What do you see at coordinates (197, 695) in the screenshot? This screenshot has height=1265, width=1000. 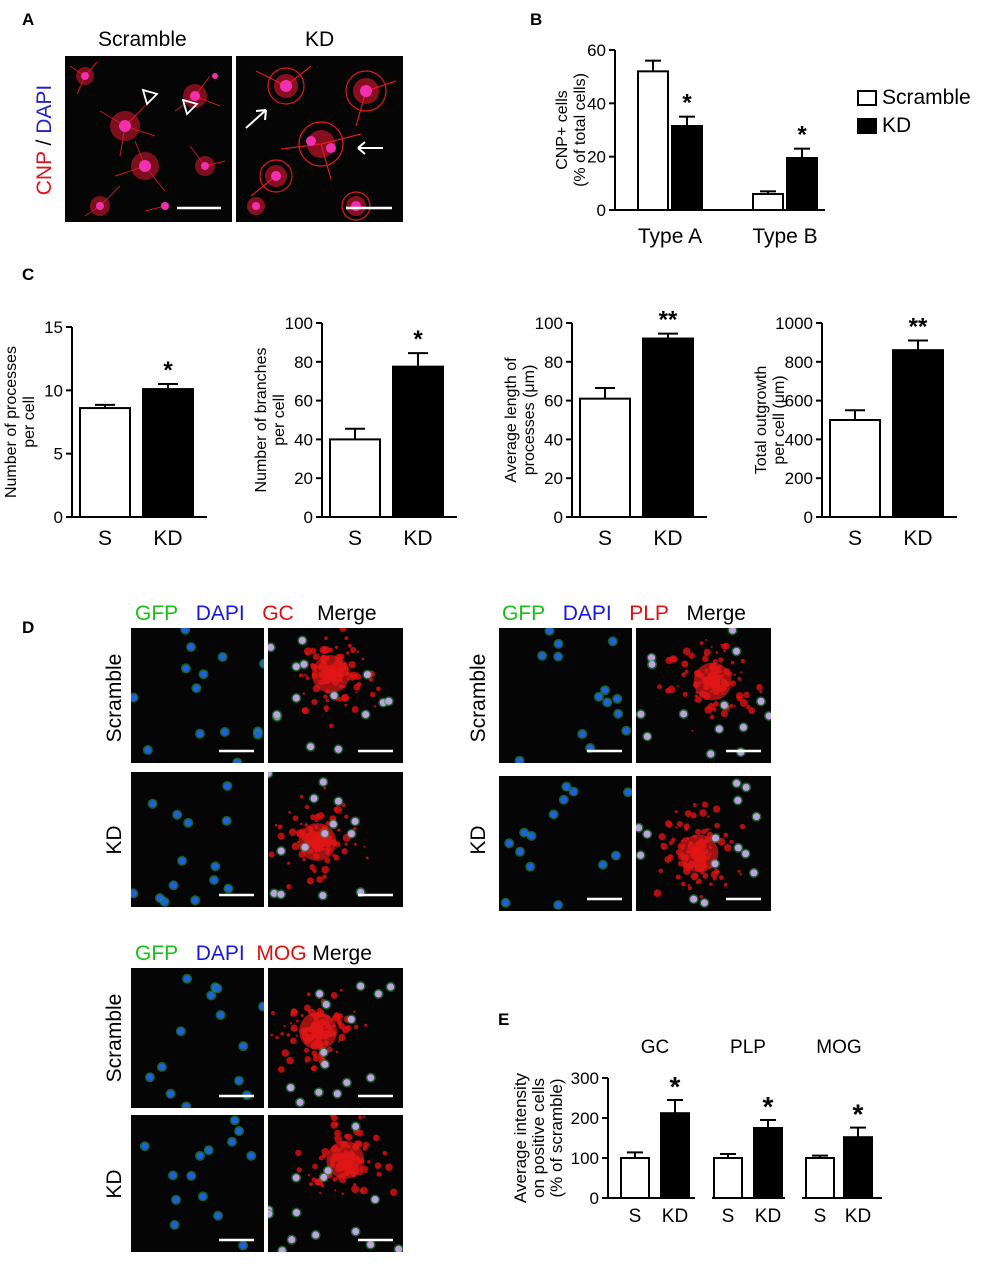 I see `micrograph-d1-scramble-gfp` at bounding box center [197, 695].